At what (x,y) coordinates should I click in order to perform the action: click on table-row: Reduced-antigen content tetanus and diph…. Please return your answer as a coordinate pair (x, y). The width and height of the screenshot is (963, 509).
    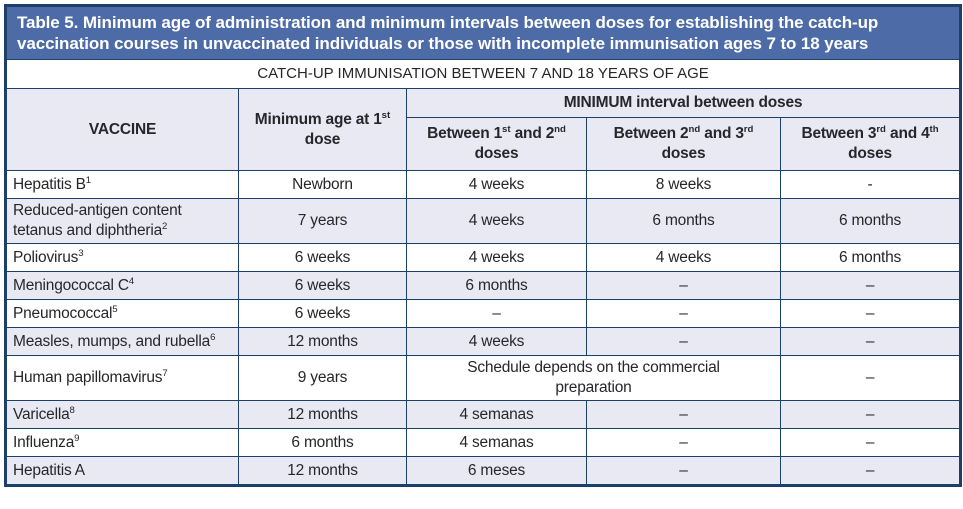
    Looking at the image, I should click on (483, 221).